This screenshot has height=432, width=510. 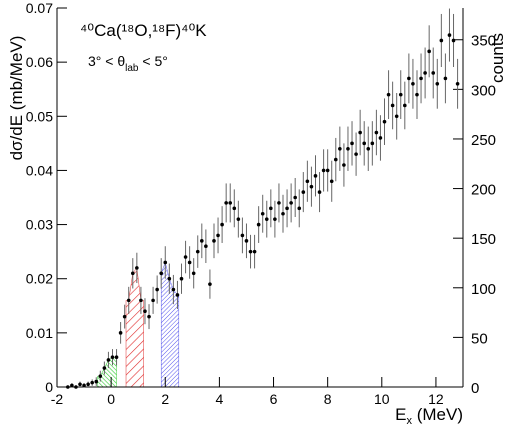 I want to click on y-tick-label: 0.01, so click(x=39, y=333).